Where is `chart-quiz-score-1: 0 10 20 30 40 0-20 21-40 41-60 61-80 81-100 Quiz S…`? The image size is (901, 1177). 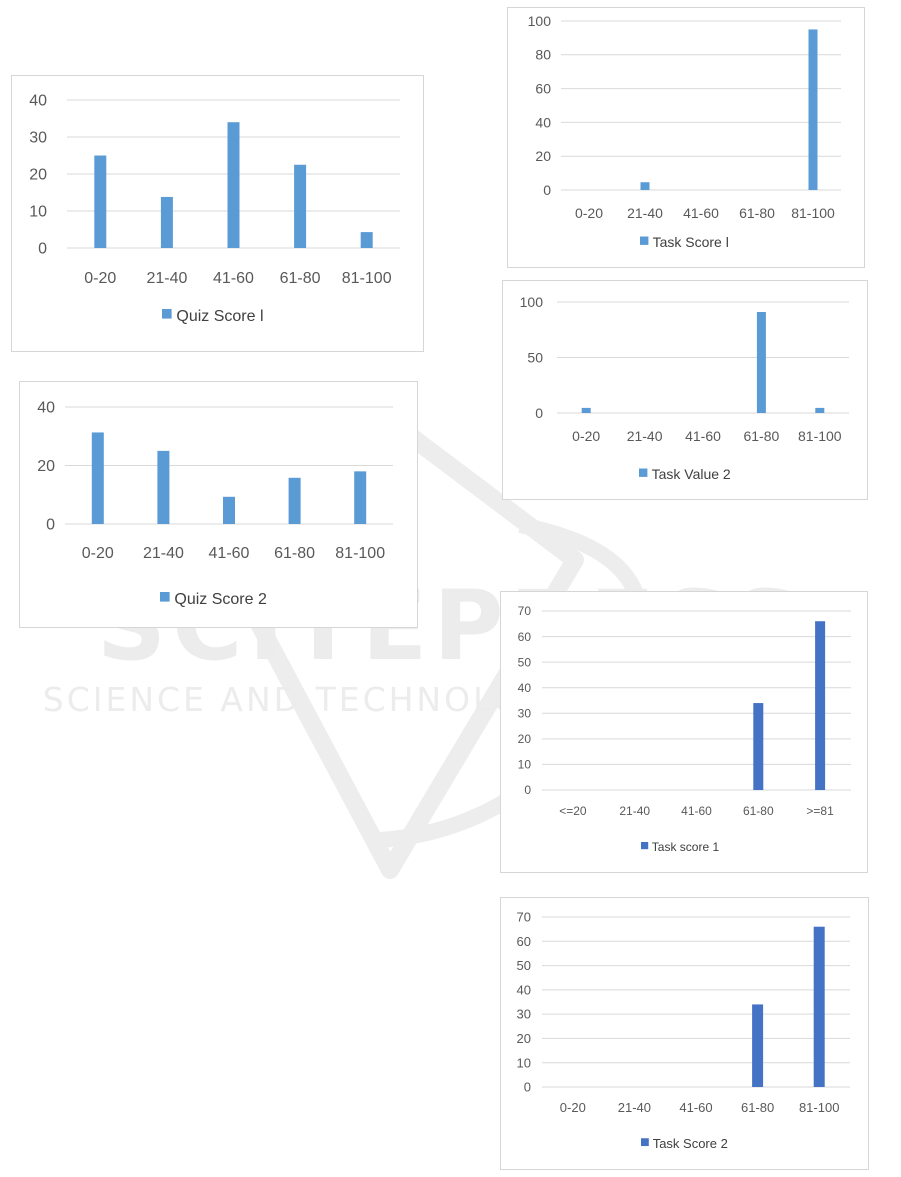 chart-quiz-score-1: 0 10 20 30 40 0-20 21-40 41-60 61-80 81-100 Quiz S… is located at coordinates (217, 213).